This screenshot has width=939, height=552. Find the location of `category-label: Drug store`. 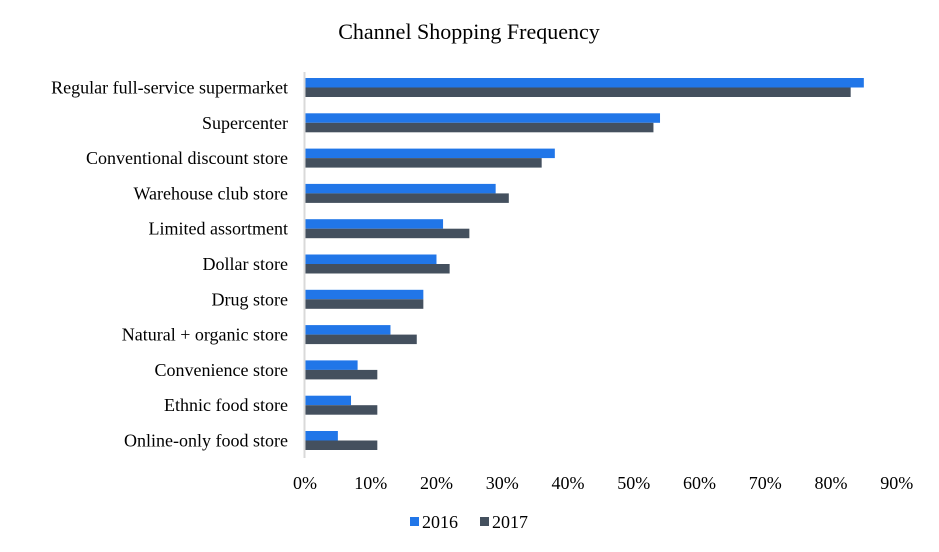

category-label: Drug store is located at coordinates (250, 299).